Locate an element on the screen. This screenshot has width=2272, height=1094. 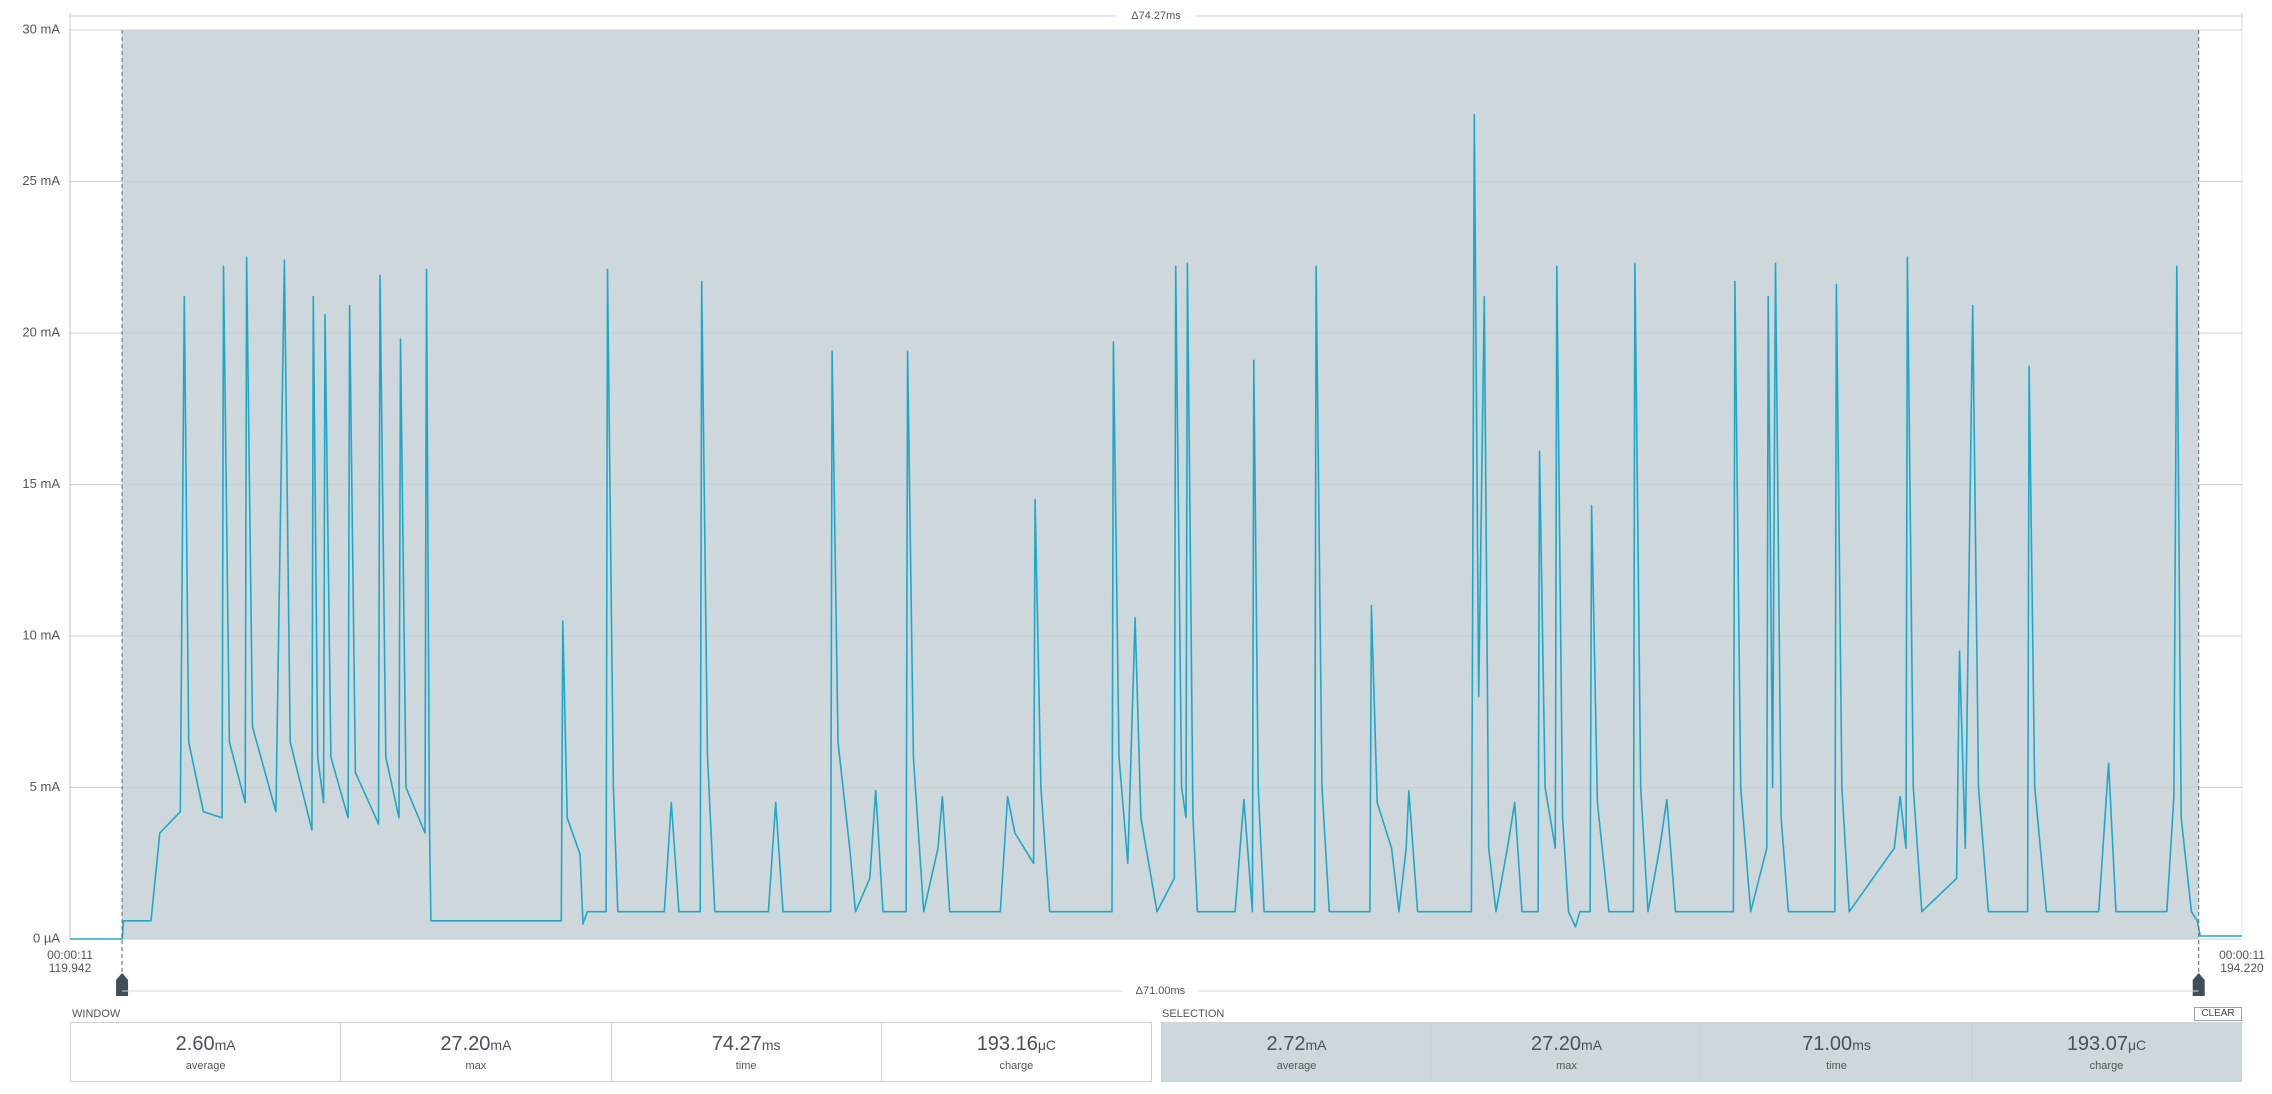
stat-cell: 2.72mA average is located at coordinates (1297, 1052).